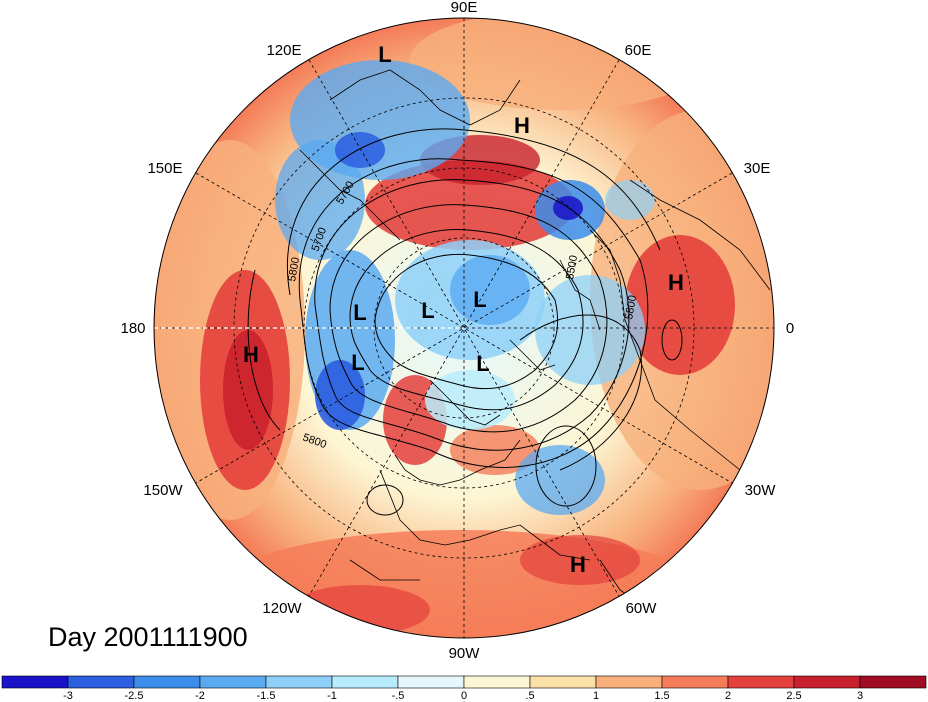 The height and width of the screenshot is (702, 928). Describe the element at coordinates (283, 50) in the screenshot. I see `lon-label-120e: 120E` at that location.